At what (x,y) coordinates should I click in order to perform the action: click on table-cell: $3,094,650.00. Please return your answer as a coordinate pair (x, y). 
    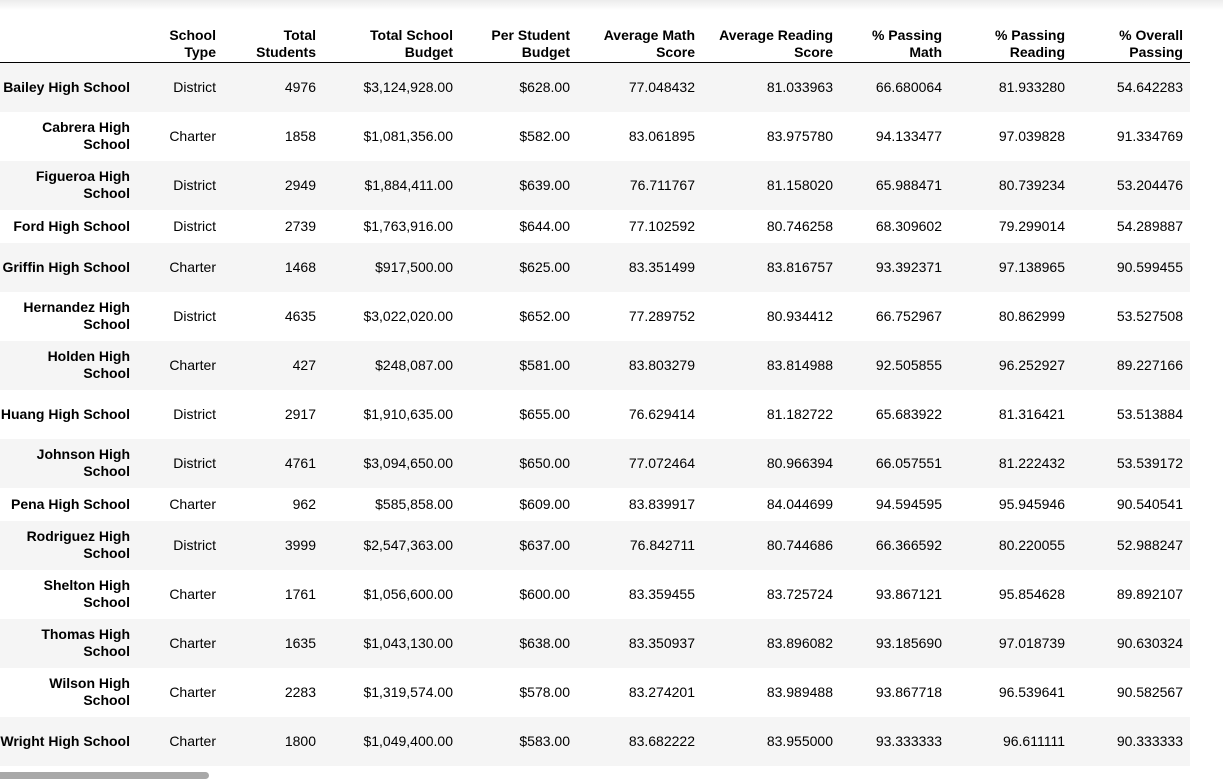
    Looking at the image, I should click on (408, 462).